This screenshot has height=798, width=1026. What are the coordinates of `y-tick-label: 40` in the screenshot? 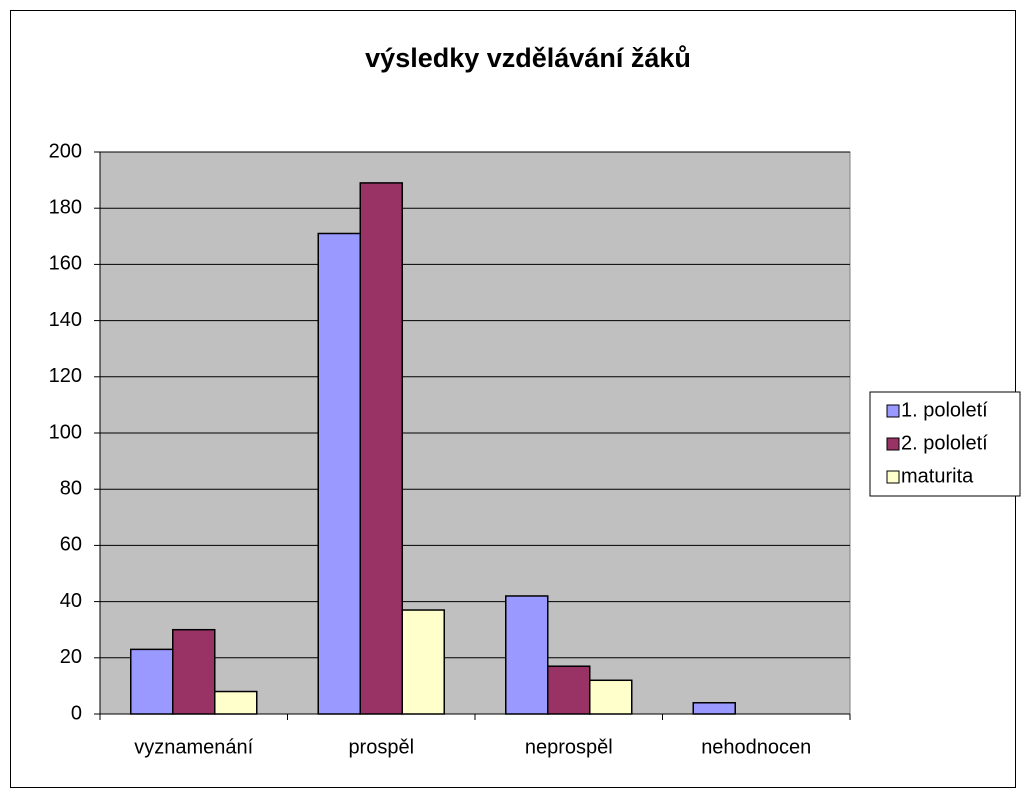 It's located at (71, 601).